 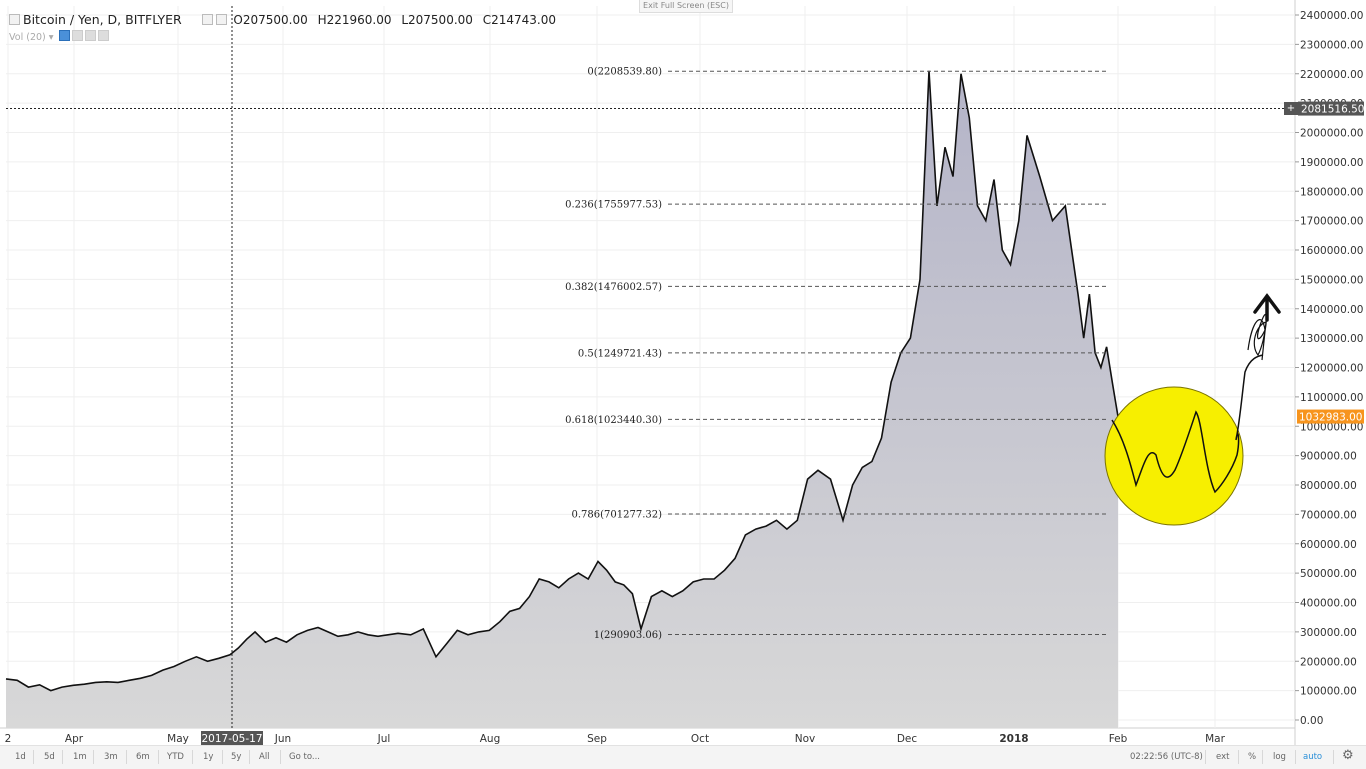 I want to click on crosshair-price-tag, so click(x=1331, y=108).